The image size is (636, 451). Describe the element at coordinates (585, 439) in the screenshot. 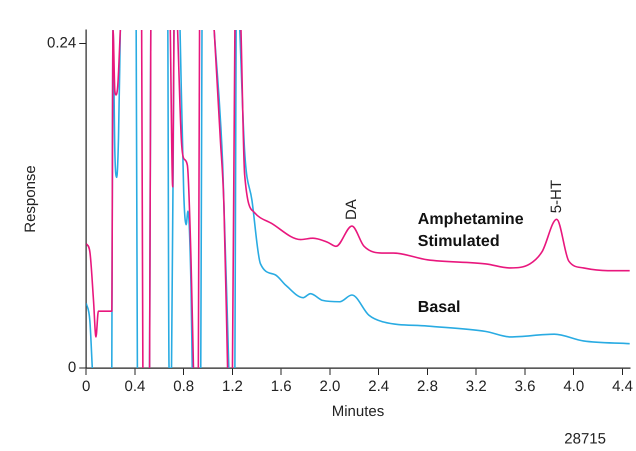

I see `text: 28715` at that location.